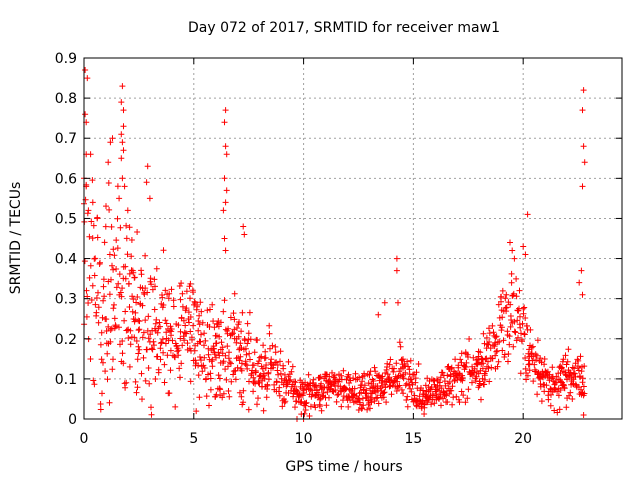  What do you see at coordinates (66, 99) in the screenshot?
I see `y-tick-label: 0.8` at bounding box center [66, 99].